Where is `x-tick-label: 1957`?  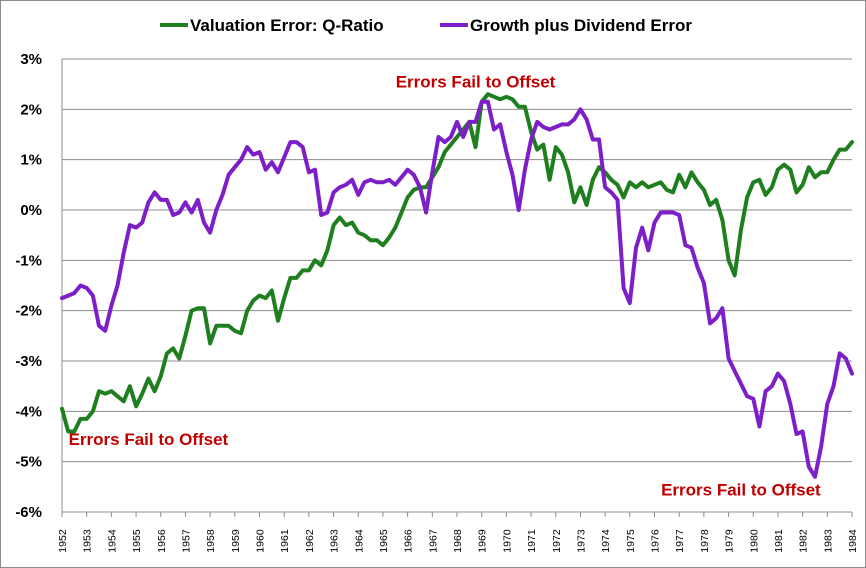 x-tick-label: 1957 is located at coordinates (186, 541).